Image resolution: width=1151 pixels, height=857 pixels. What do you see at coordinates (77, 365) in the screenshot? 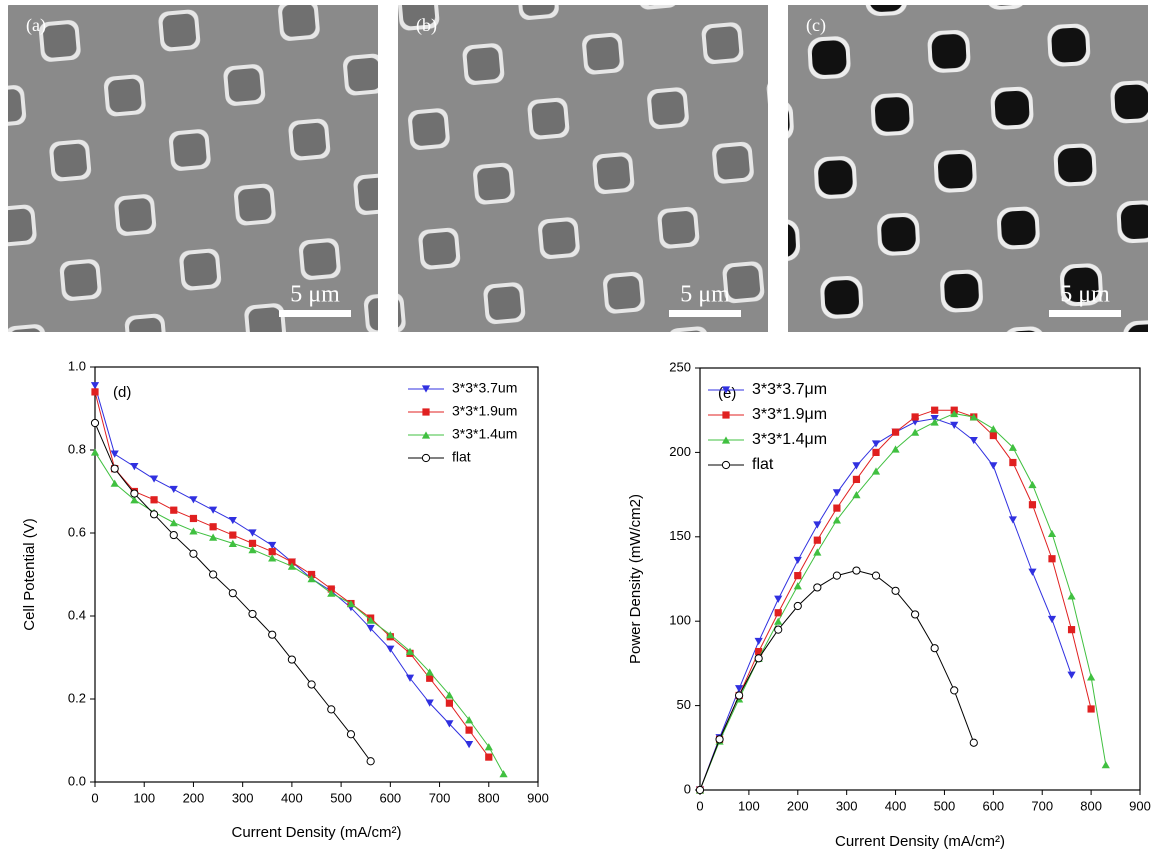
I see `y-tick-label: 1.0` at bounding box center [77, 365].